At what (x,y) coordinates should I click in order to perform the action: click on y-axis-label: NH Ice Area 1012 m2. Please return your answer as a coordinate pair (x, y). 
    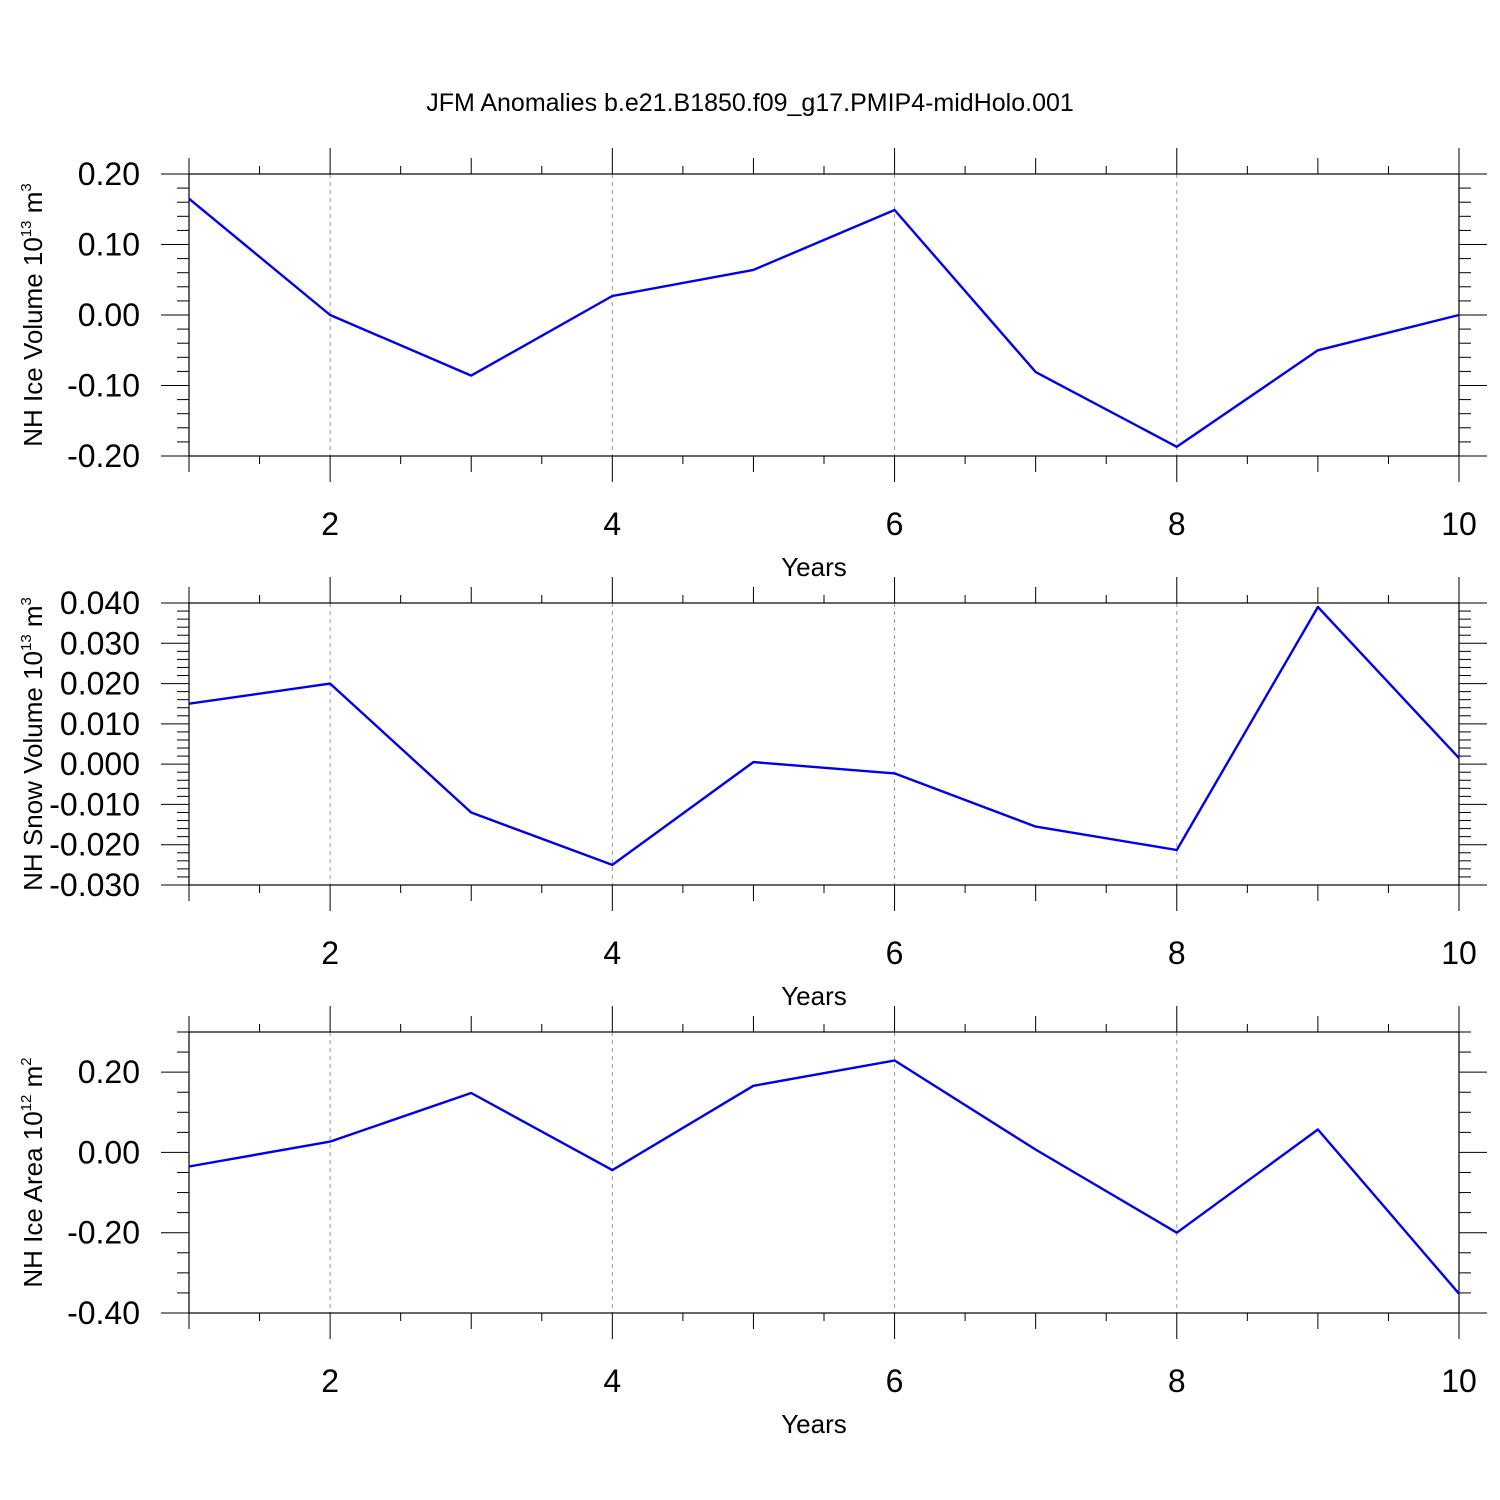
    Looking at the image, I should click on (33, 1172).